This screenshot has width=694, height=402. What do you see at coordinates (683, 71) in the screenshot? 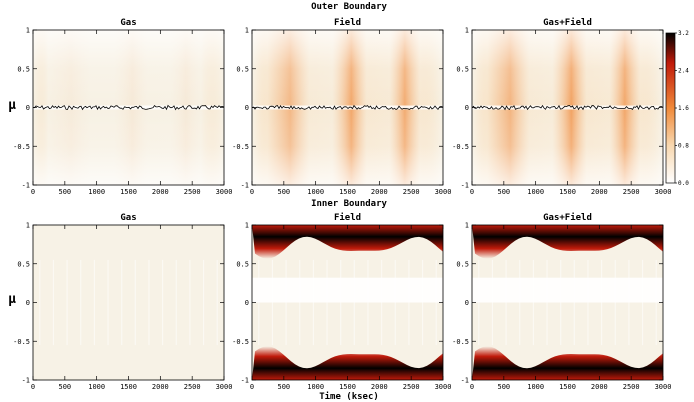
I see `colorbar-tick-label: 2.4` at bounding box center [683, 71].